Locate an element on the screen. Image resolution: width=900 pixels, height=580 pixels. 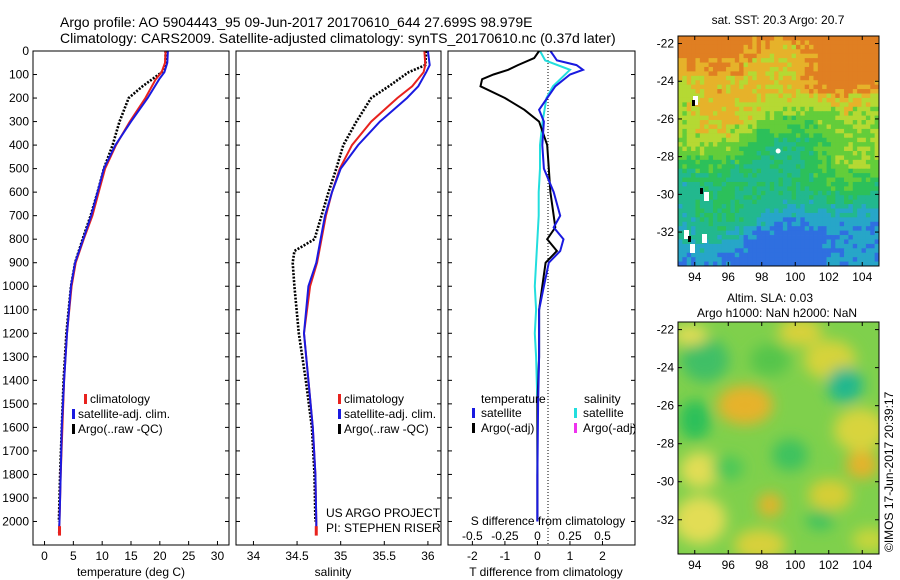
temperature-argo-diff-line is located at coordinates (519, 286).